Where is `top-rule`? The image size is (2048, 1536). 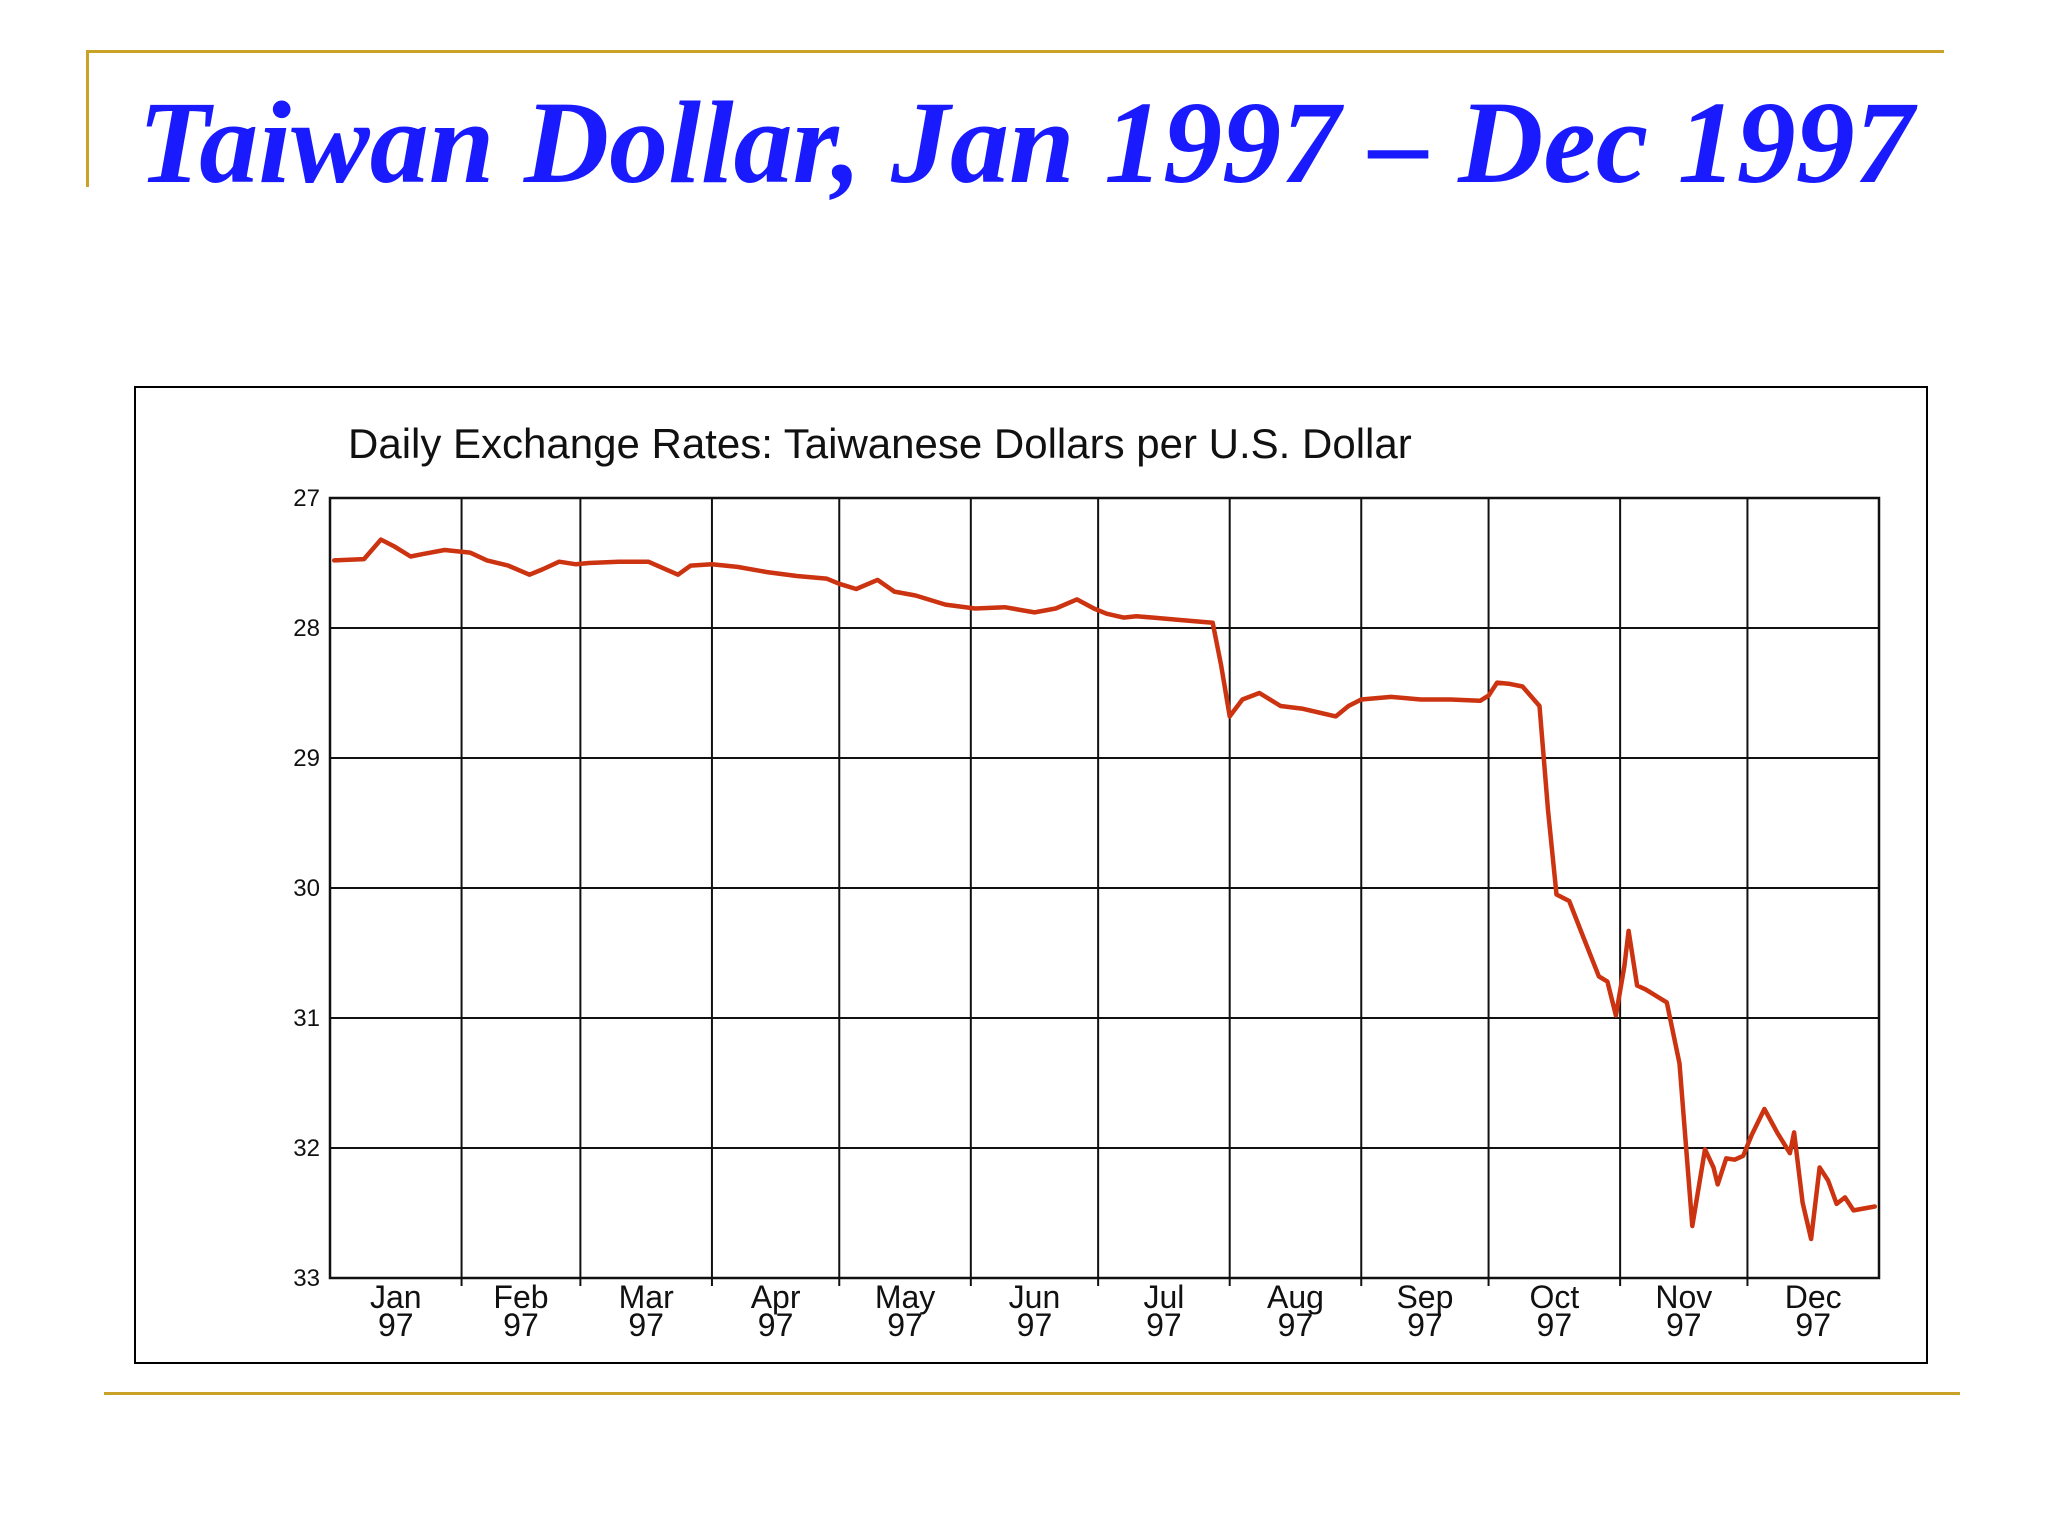
top-rule is located at coordinates (1015, 51).